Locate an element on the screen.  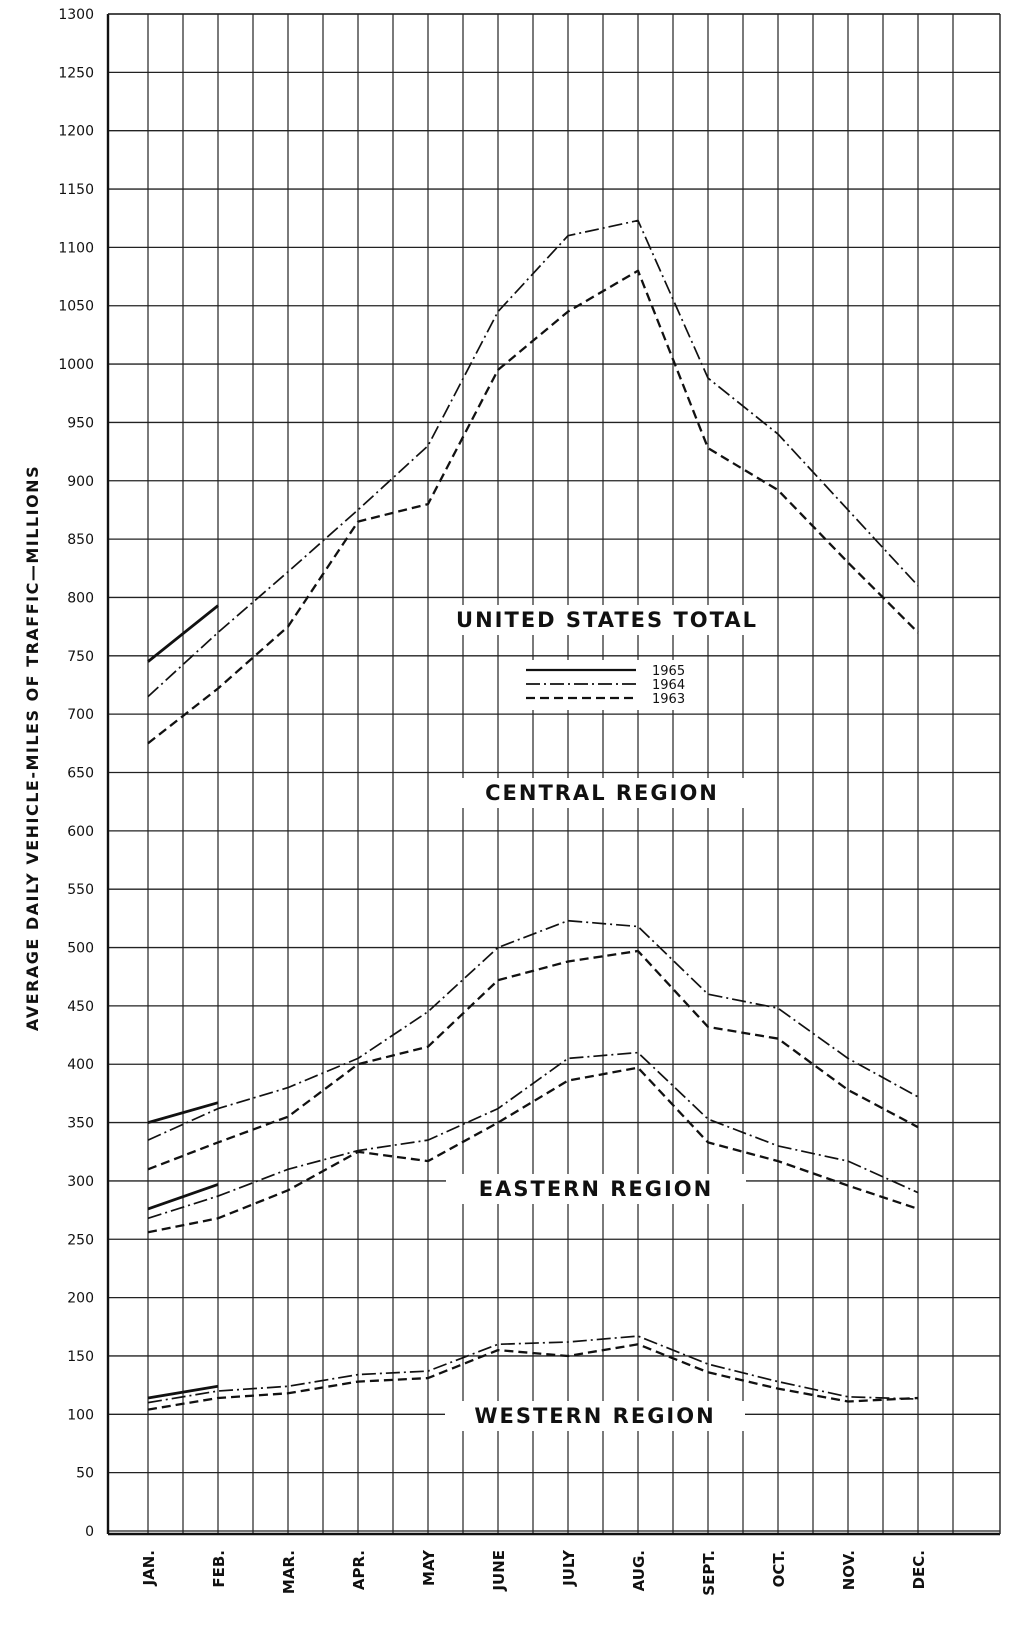
y-tick-label-1200: 1200 is located at coordinates (76, 132).